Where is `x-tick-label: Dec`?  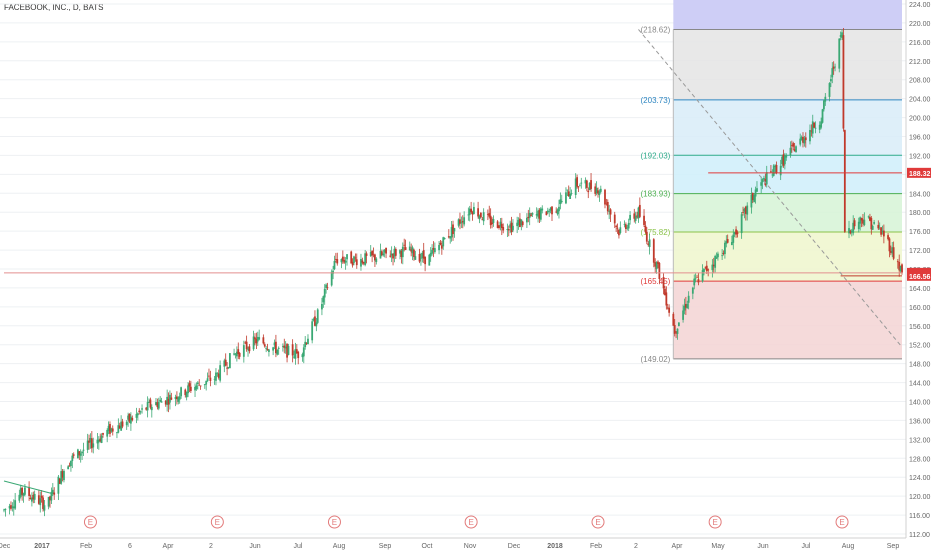
x-tick-label: Dec is located at coordinates (514, 546).